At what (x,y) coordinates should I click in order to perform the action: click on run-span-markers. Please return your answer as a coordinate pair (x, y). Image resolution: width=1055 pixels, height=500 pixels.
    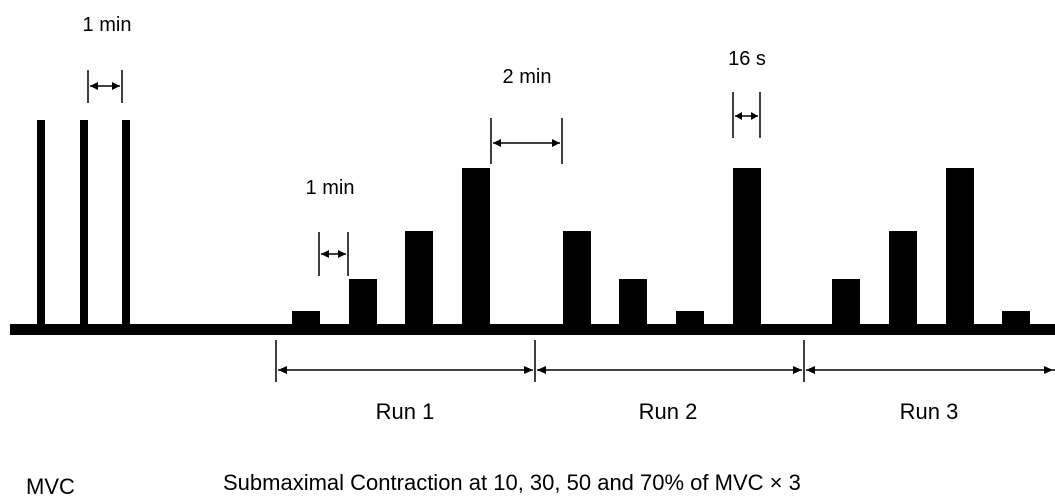
    Looking at the image, I should click on (665, 361).